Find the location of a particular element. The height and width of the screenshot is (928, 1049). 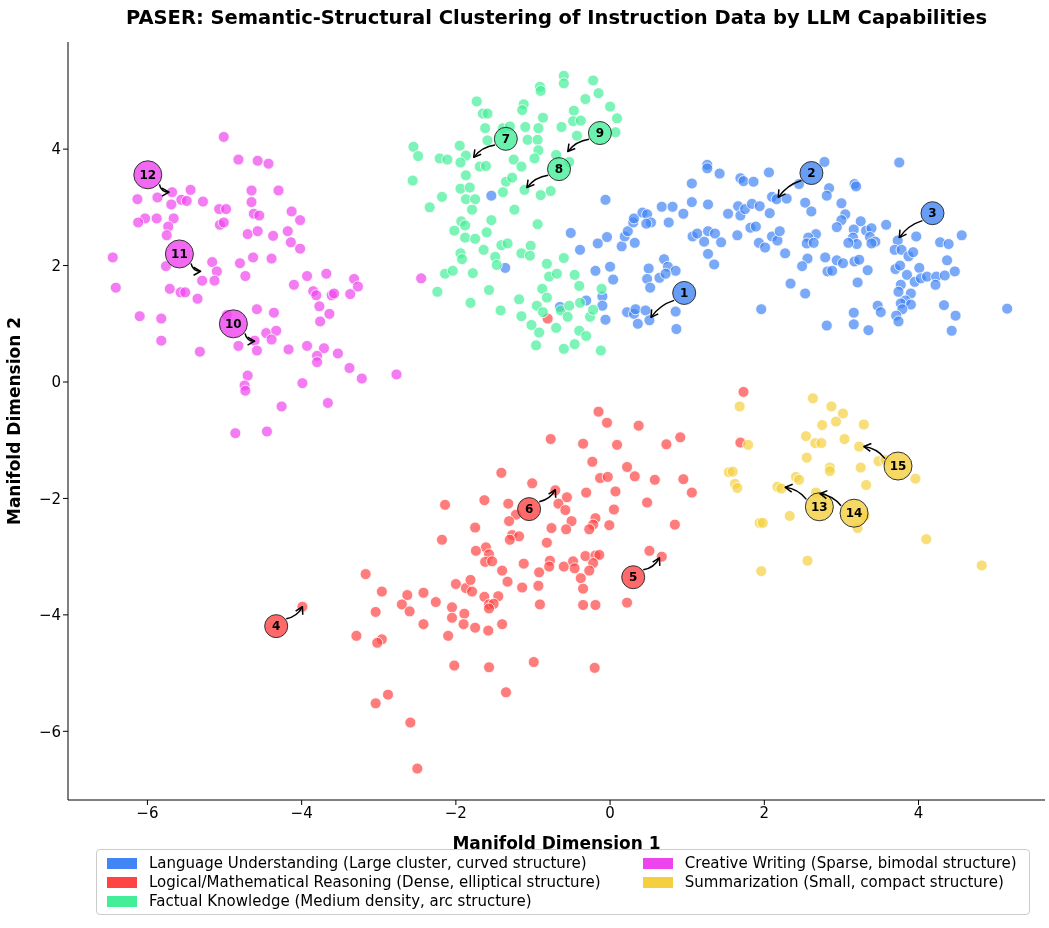

legend-label: Factual Knowledge (Medium density, arc structure) is located at coordinates (340, 901).